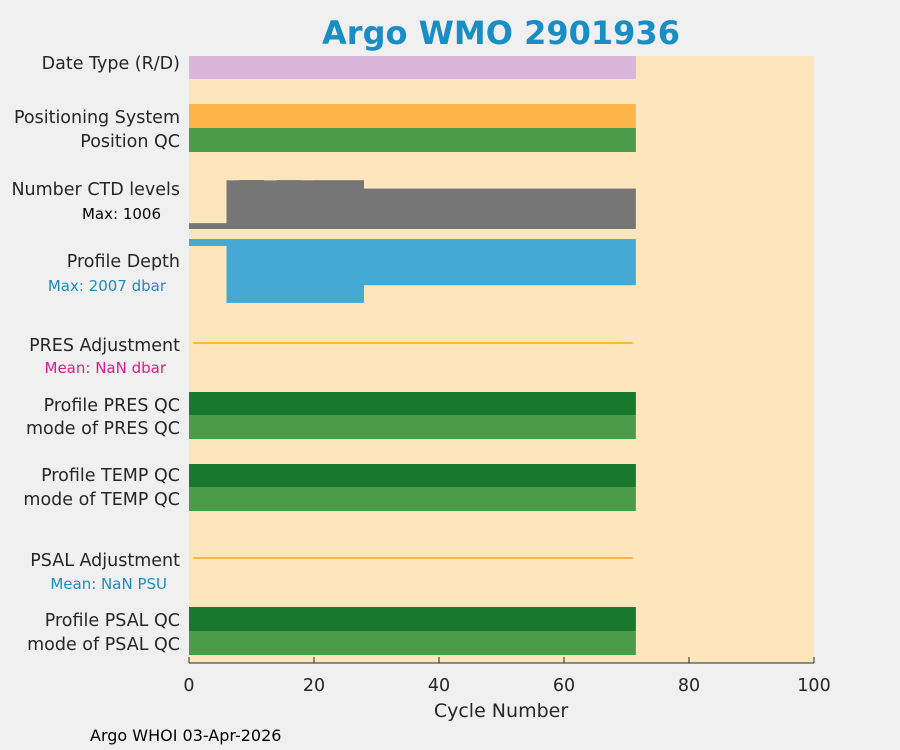  I want to click on row-label-mode-psal-qc: mode of PSAL QC, so click(103, 645).